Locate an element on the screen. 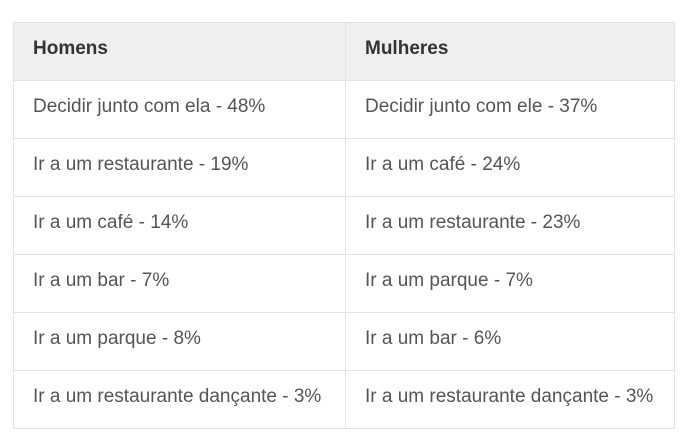  cell-mulheres-3: Ir a um restaurante - 23% is located at coordinates (510, 225).